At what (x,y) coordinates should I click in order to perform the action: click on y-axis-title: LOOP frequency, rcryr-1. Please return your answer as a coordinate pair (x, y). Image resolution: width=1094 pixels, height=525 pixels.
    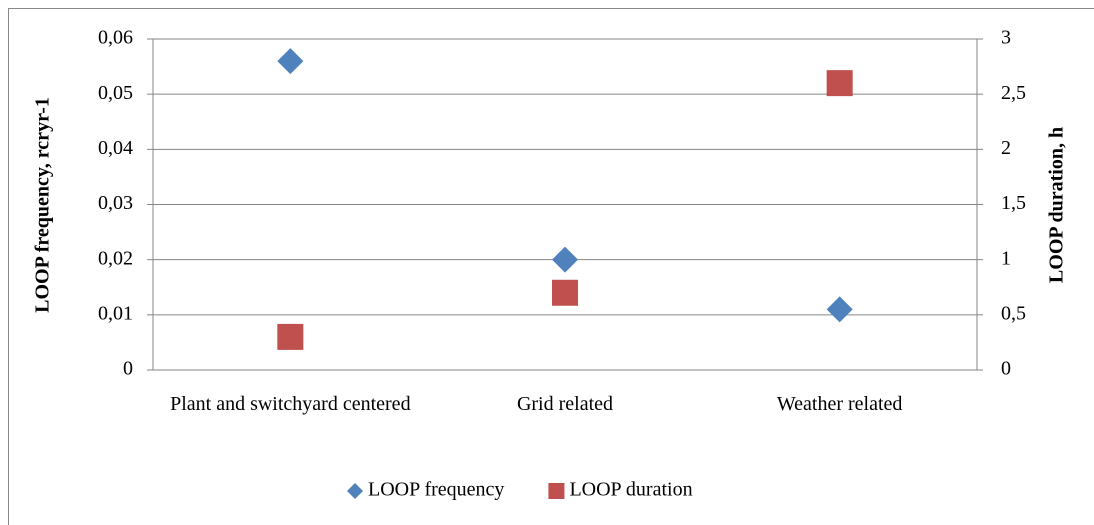
    Looking at the image, I should click on (43, 205).